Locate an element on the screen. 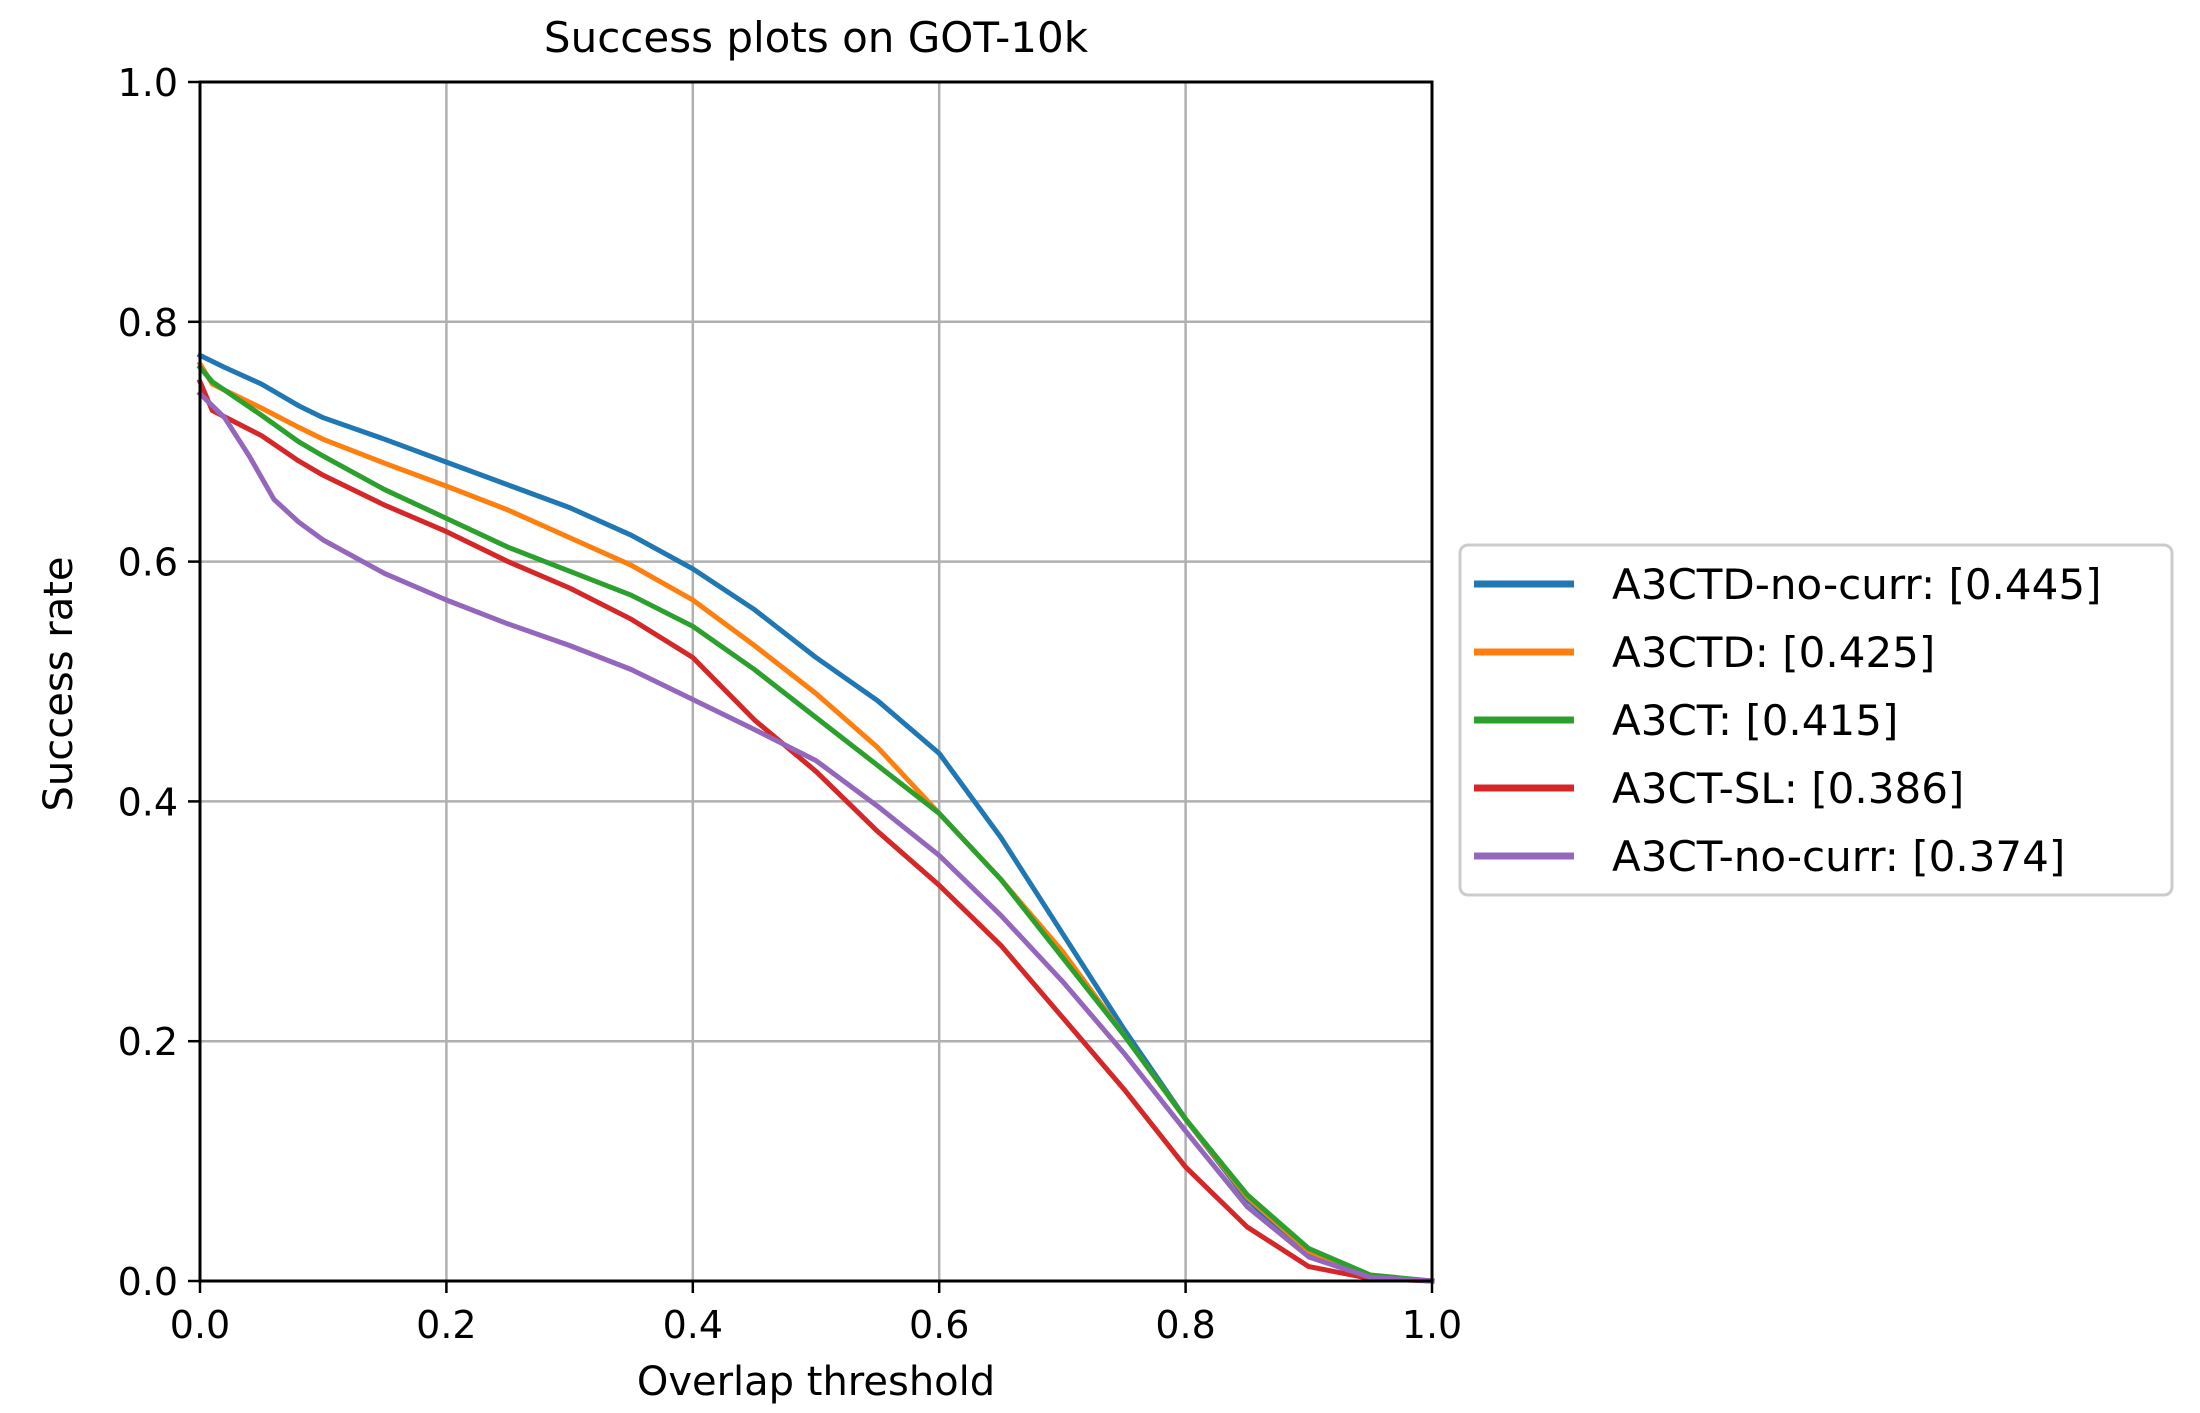  x-tick-label: 0.4 is located at coordinates (693, 1325).